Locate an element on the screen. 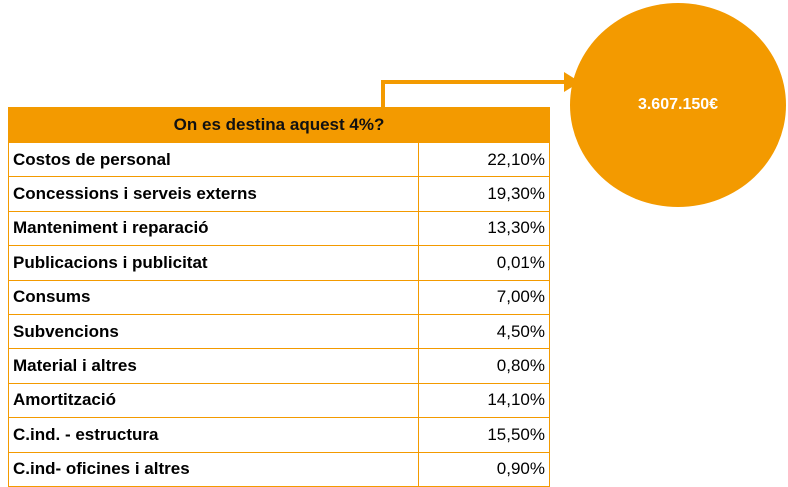 The height and width of the screenshot is (487, 788). row-value: 0,80% is located at coordinates (484, 366).